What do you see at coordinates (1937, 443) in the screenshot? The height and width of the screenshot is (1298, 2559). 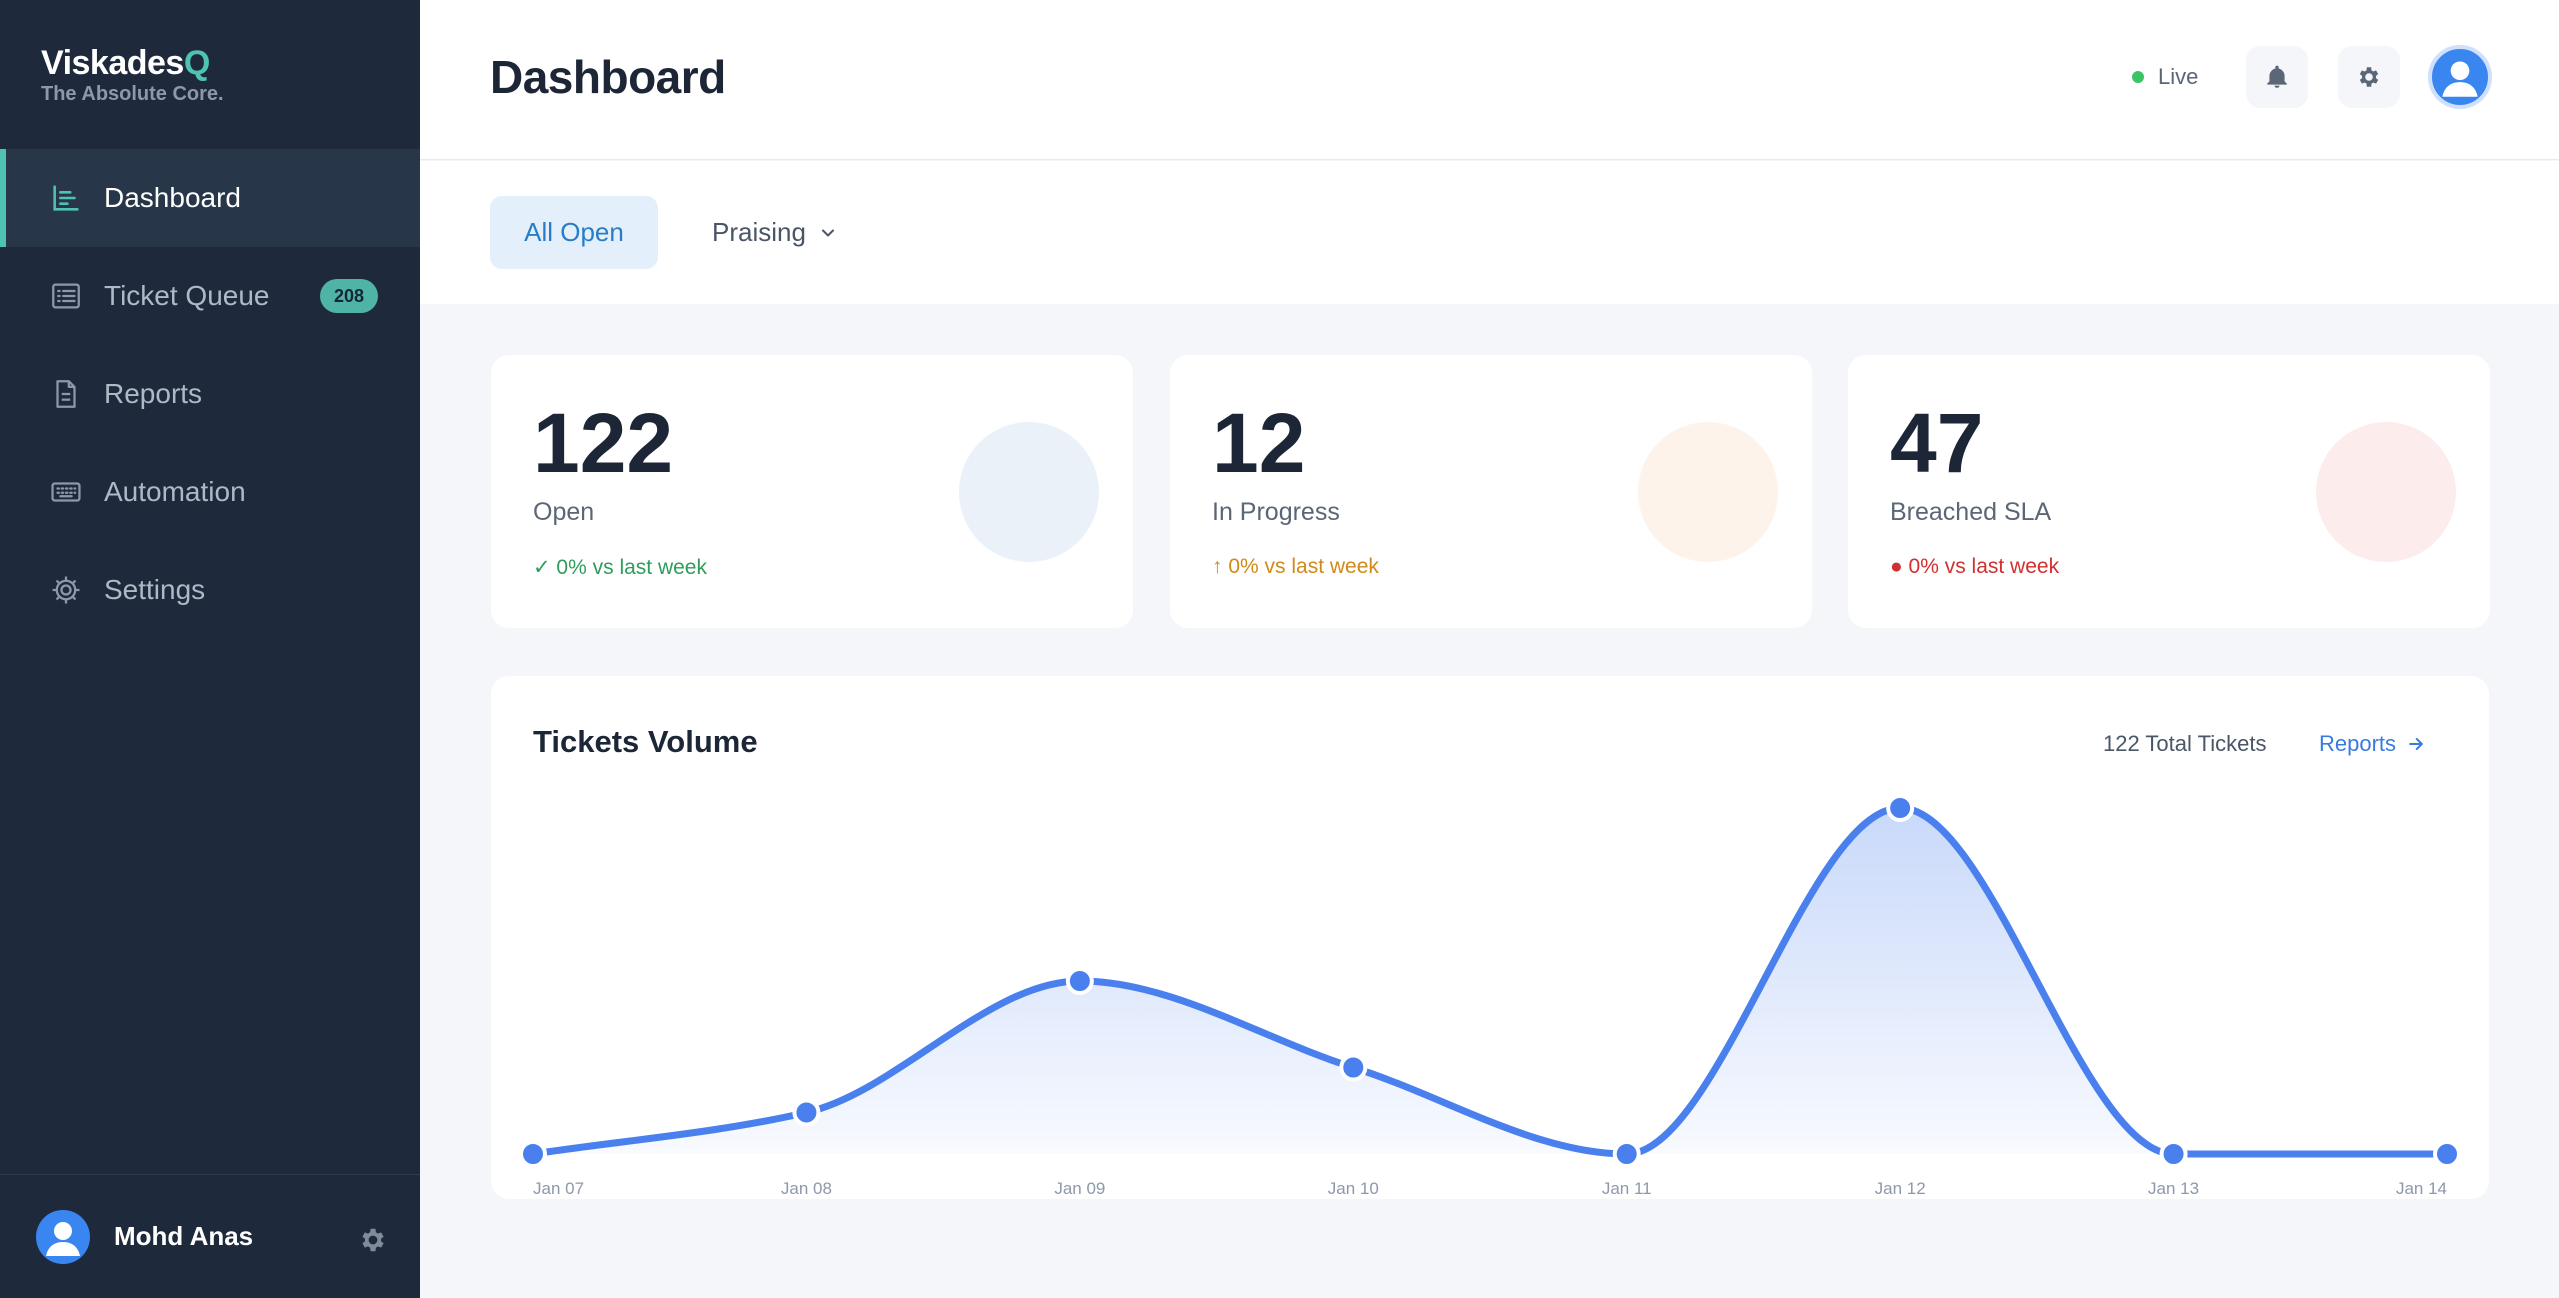 I see `stat-value: 47` at bounding box center [1937, 443].